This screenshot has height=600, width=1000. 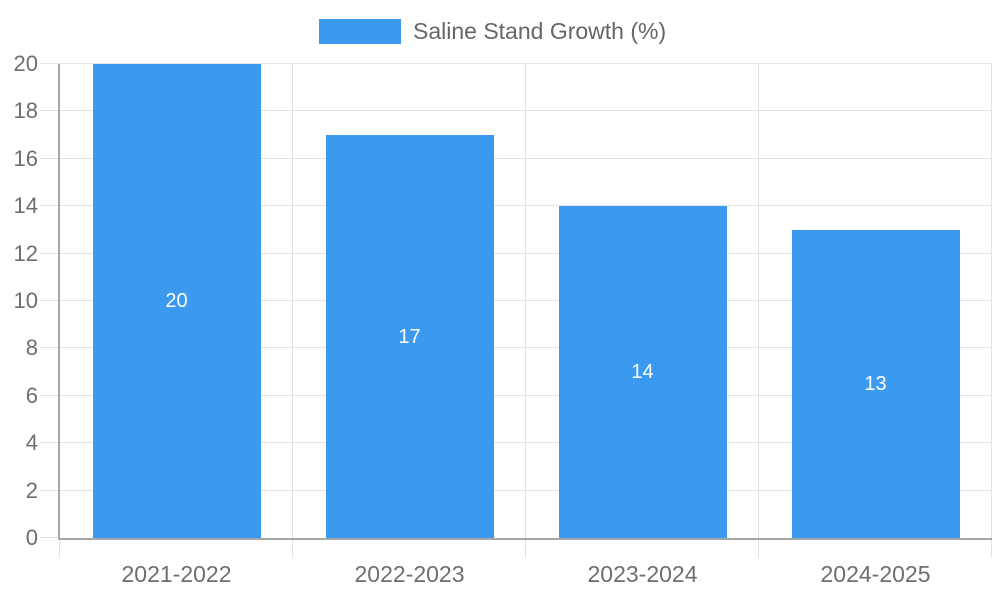 What do you see at coordinates (642, 574) in the screenshot?
I see `x-tick-label: 2023-2024` at bounding box center [642, 574].